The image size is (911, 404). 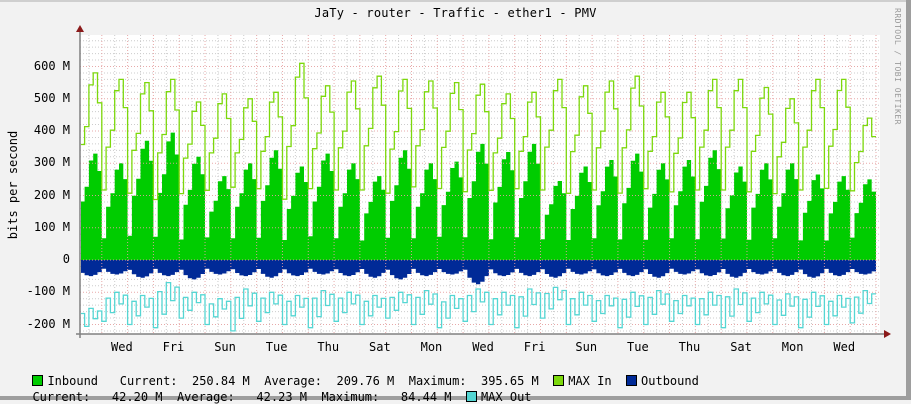 What do you see at coordinates (48, 291) in the screenshot?
I see `y-tick-label: -100 M` at bounding box center [48, 291].